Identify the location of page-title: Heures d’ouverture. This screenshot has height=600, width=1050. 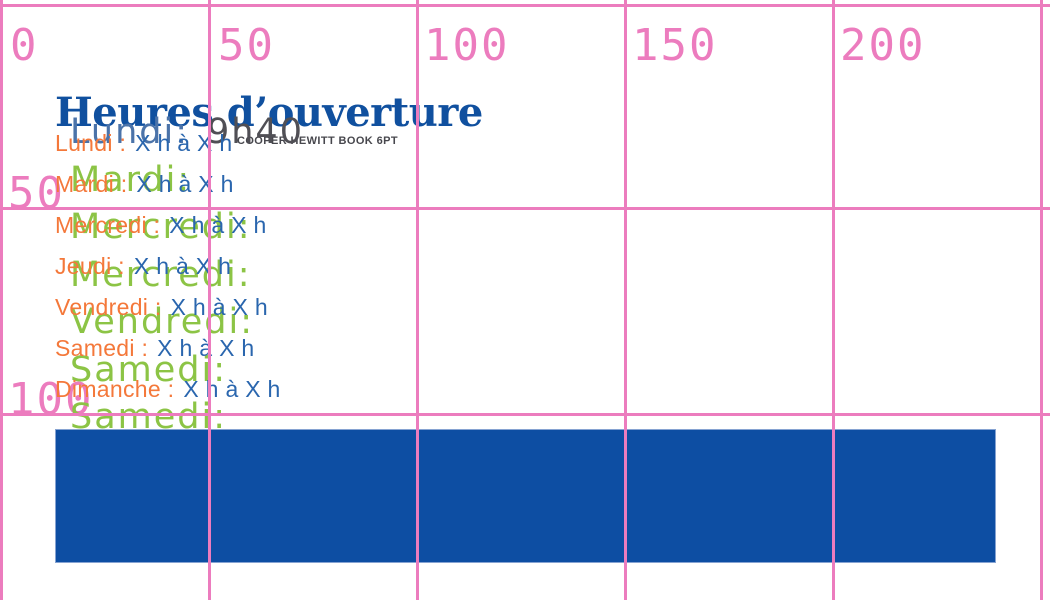
(269, 112).